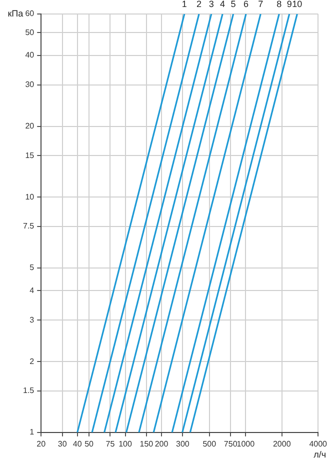  What do you see at coordinates (246, 443) in the screenshot?
I see `x-tick-label: 1000` at bounding box center [246, 443].